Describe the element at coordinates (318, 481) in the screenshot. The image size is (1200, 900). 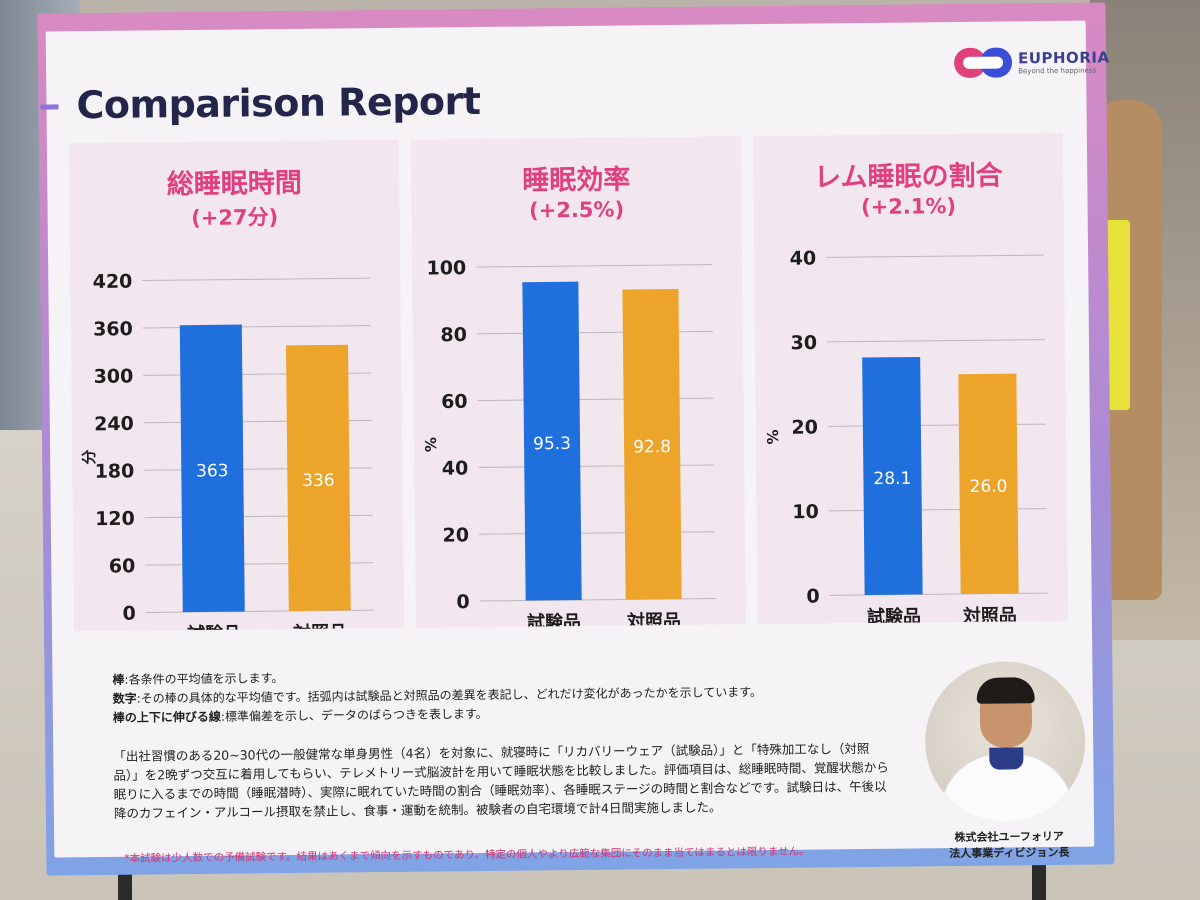
I see `bar-value-label: 336` at that location.